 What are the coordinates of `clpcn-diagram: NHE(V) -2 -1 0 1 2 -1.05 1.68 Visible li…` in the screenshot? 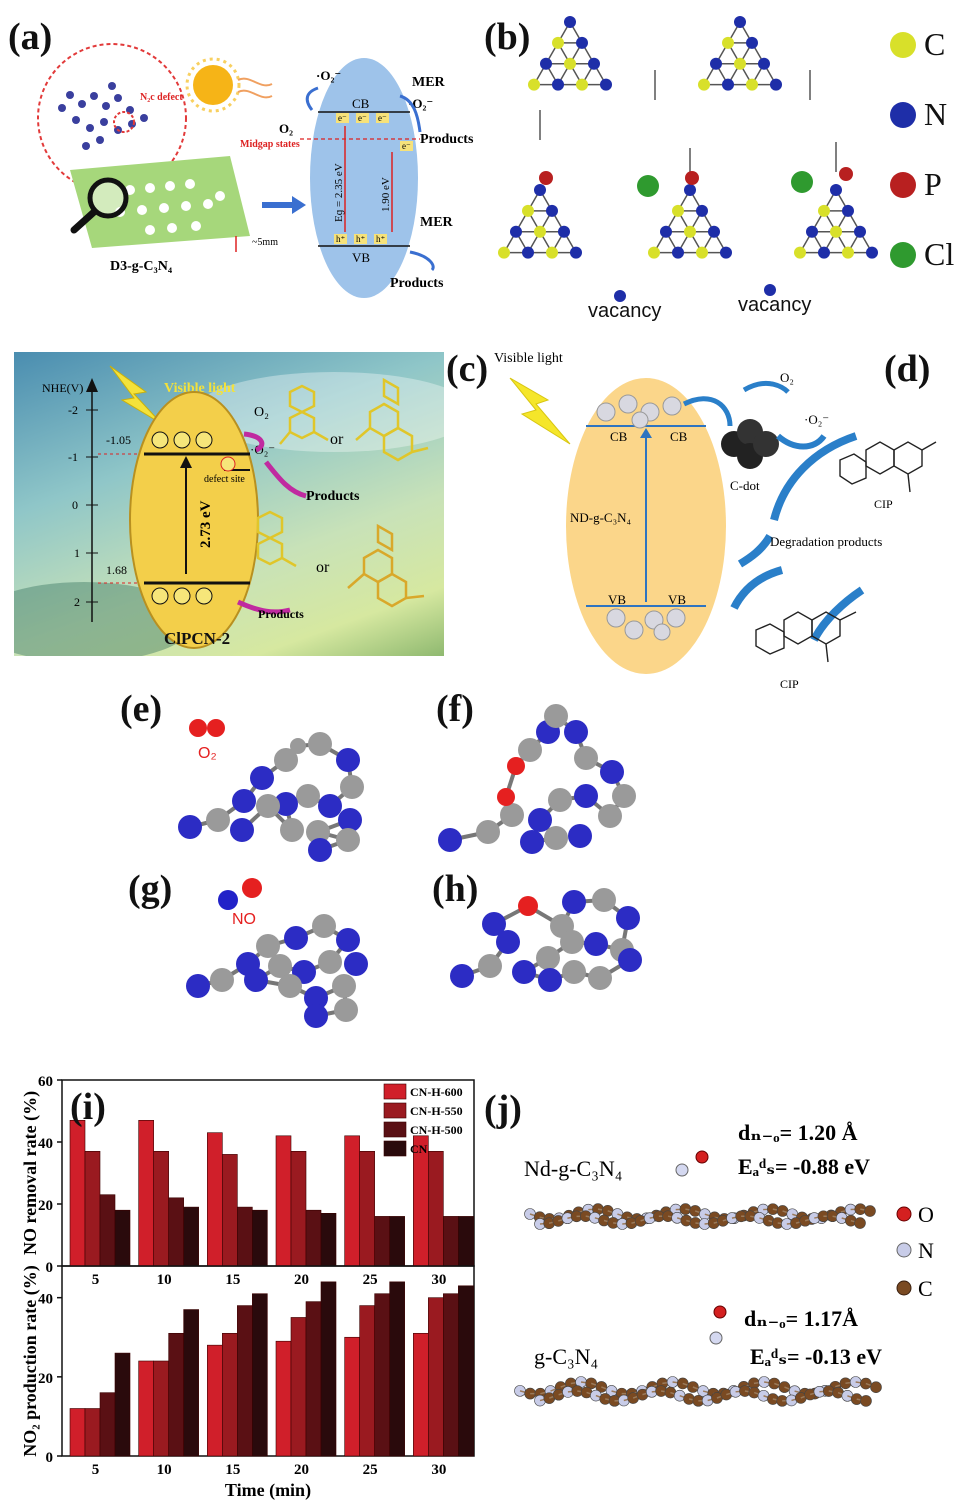 It's located at (229, 510).